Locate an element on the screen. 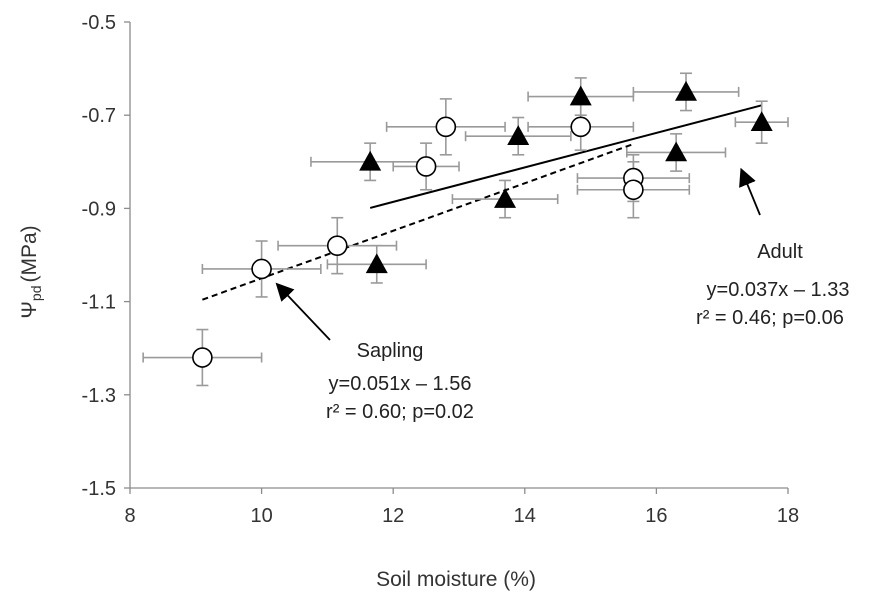  adult-annotation-line: y=0.037x – 1.33 is located at coordinates (778, 290).